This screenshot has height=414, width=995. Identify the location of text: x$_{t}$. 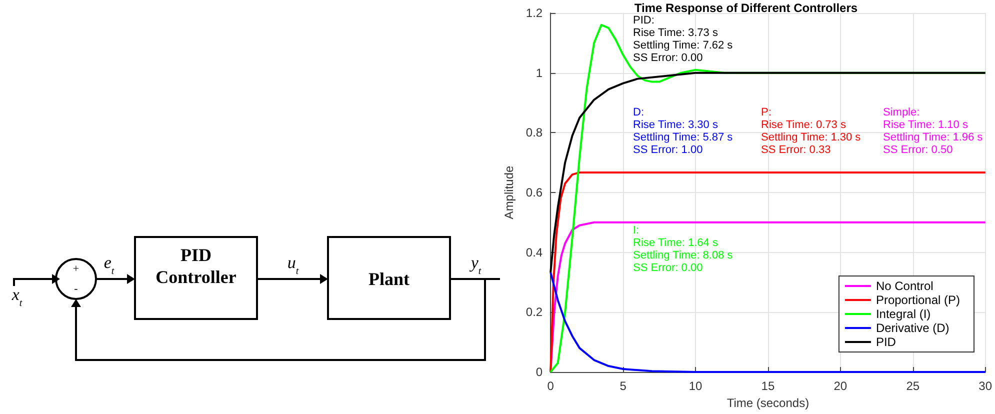
(16, 296).